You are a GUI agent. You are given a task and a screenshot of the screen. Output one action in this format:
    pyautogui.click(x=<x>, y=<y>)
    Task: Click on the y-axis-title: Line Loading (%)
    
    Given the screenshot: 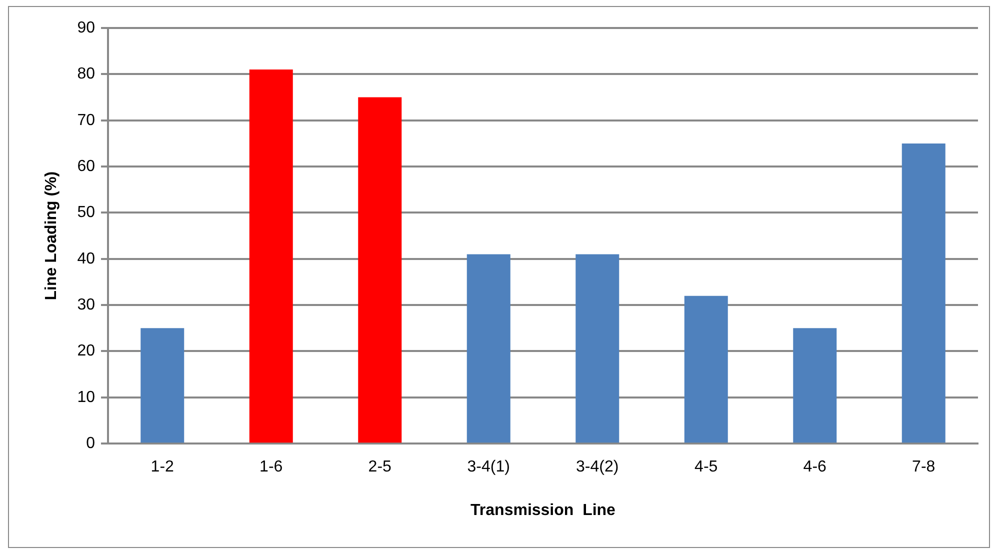 What is the action you would take?
    pyautogui.click(x=51, y=235)
    